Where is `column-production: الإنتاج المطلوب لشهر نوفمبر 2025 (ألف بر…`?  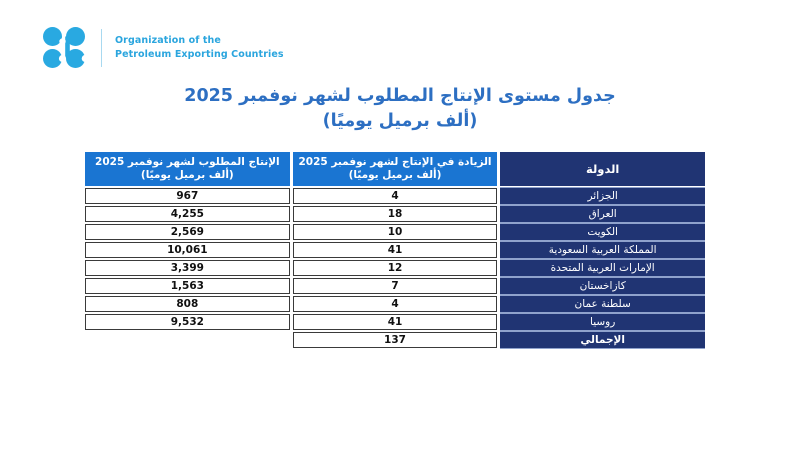
column-production: الإنتاج المطلوب لشهر نوفمبر 2025 (ألف بر… is located at coordinates (187, 250).